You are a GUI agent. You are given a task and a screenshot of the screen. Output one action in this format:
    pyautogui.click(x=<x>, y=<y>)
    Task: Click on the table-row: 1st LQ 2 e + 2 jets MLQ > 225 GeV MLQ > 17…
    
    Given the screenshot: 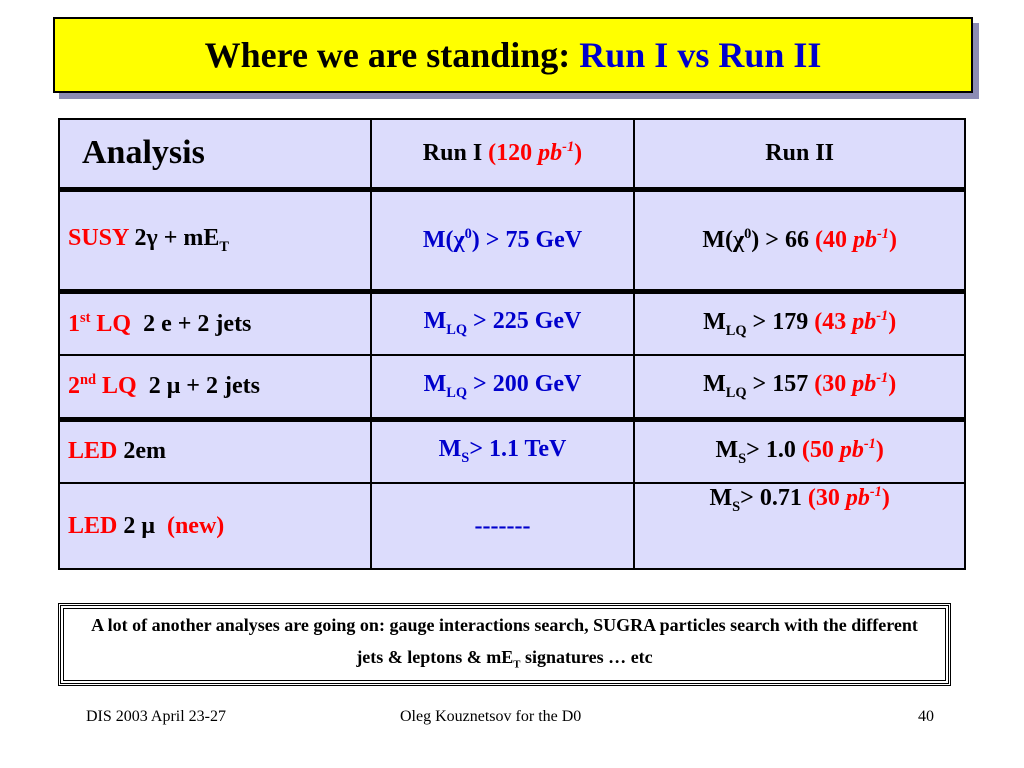 What is the action you would take?
    pyautogui.click(x=512, y=322)
    